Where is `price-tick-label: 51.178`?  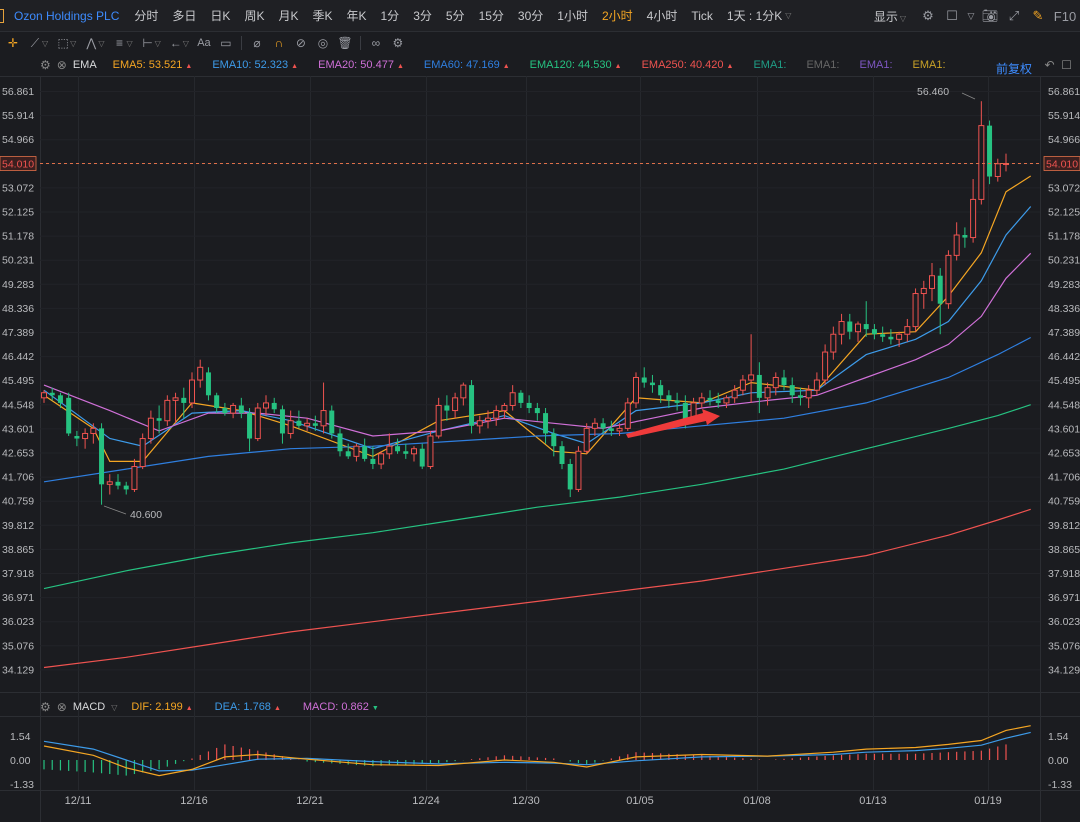 price-tick-label: 51.178 is located at coordinates (1064, 237).